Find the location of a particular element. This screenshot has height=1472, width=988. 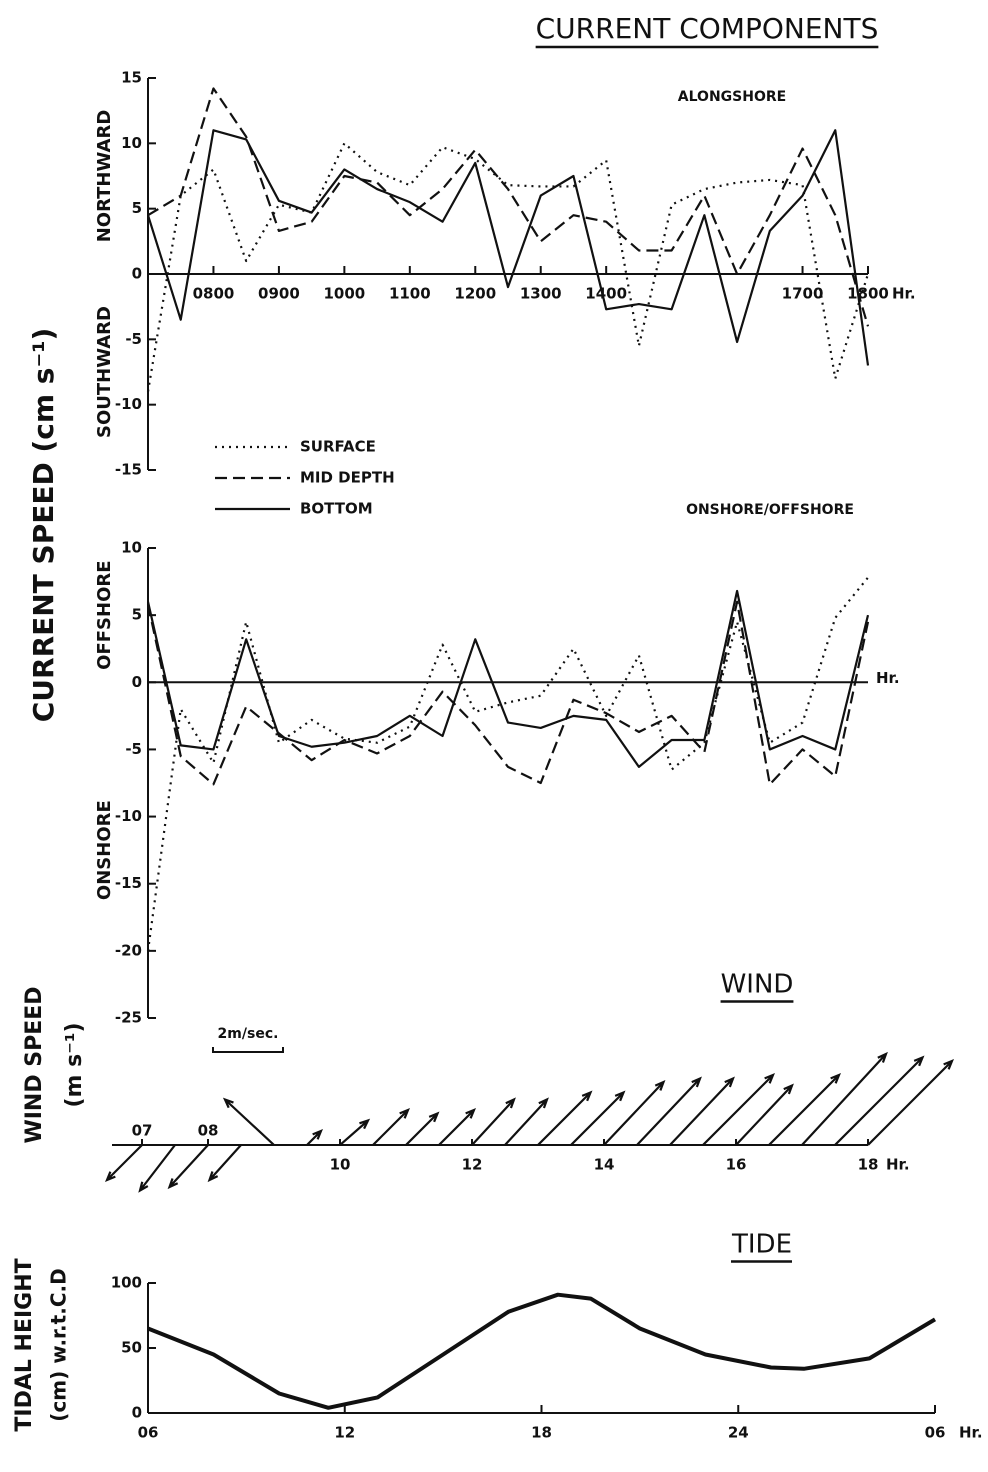

x-tick-label: 1000 is located at coordinates (344, 294).